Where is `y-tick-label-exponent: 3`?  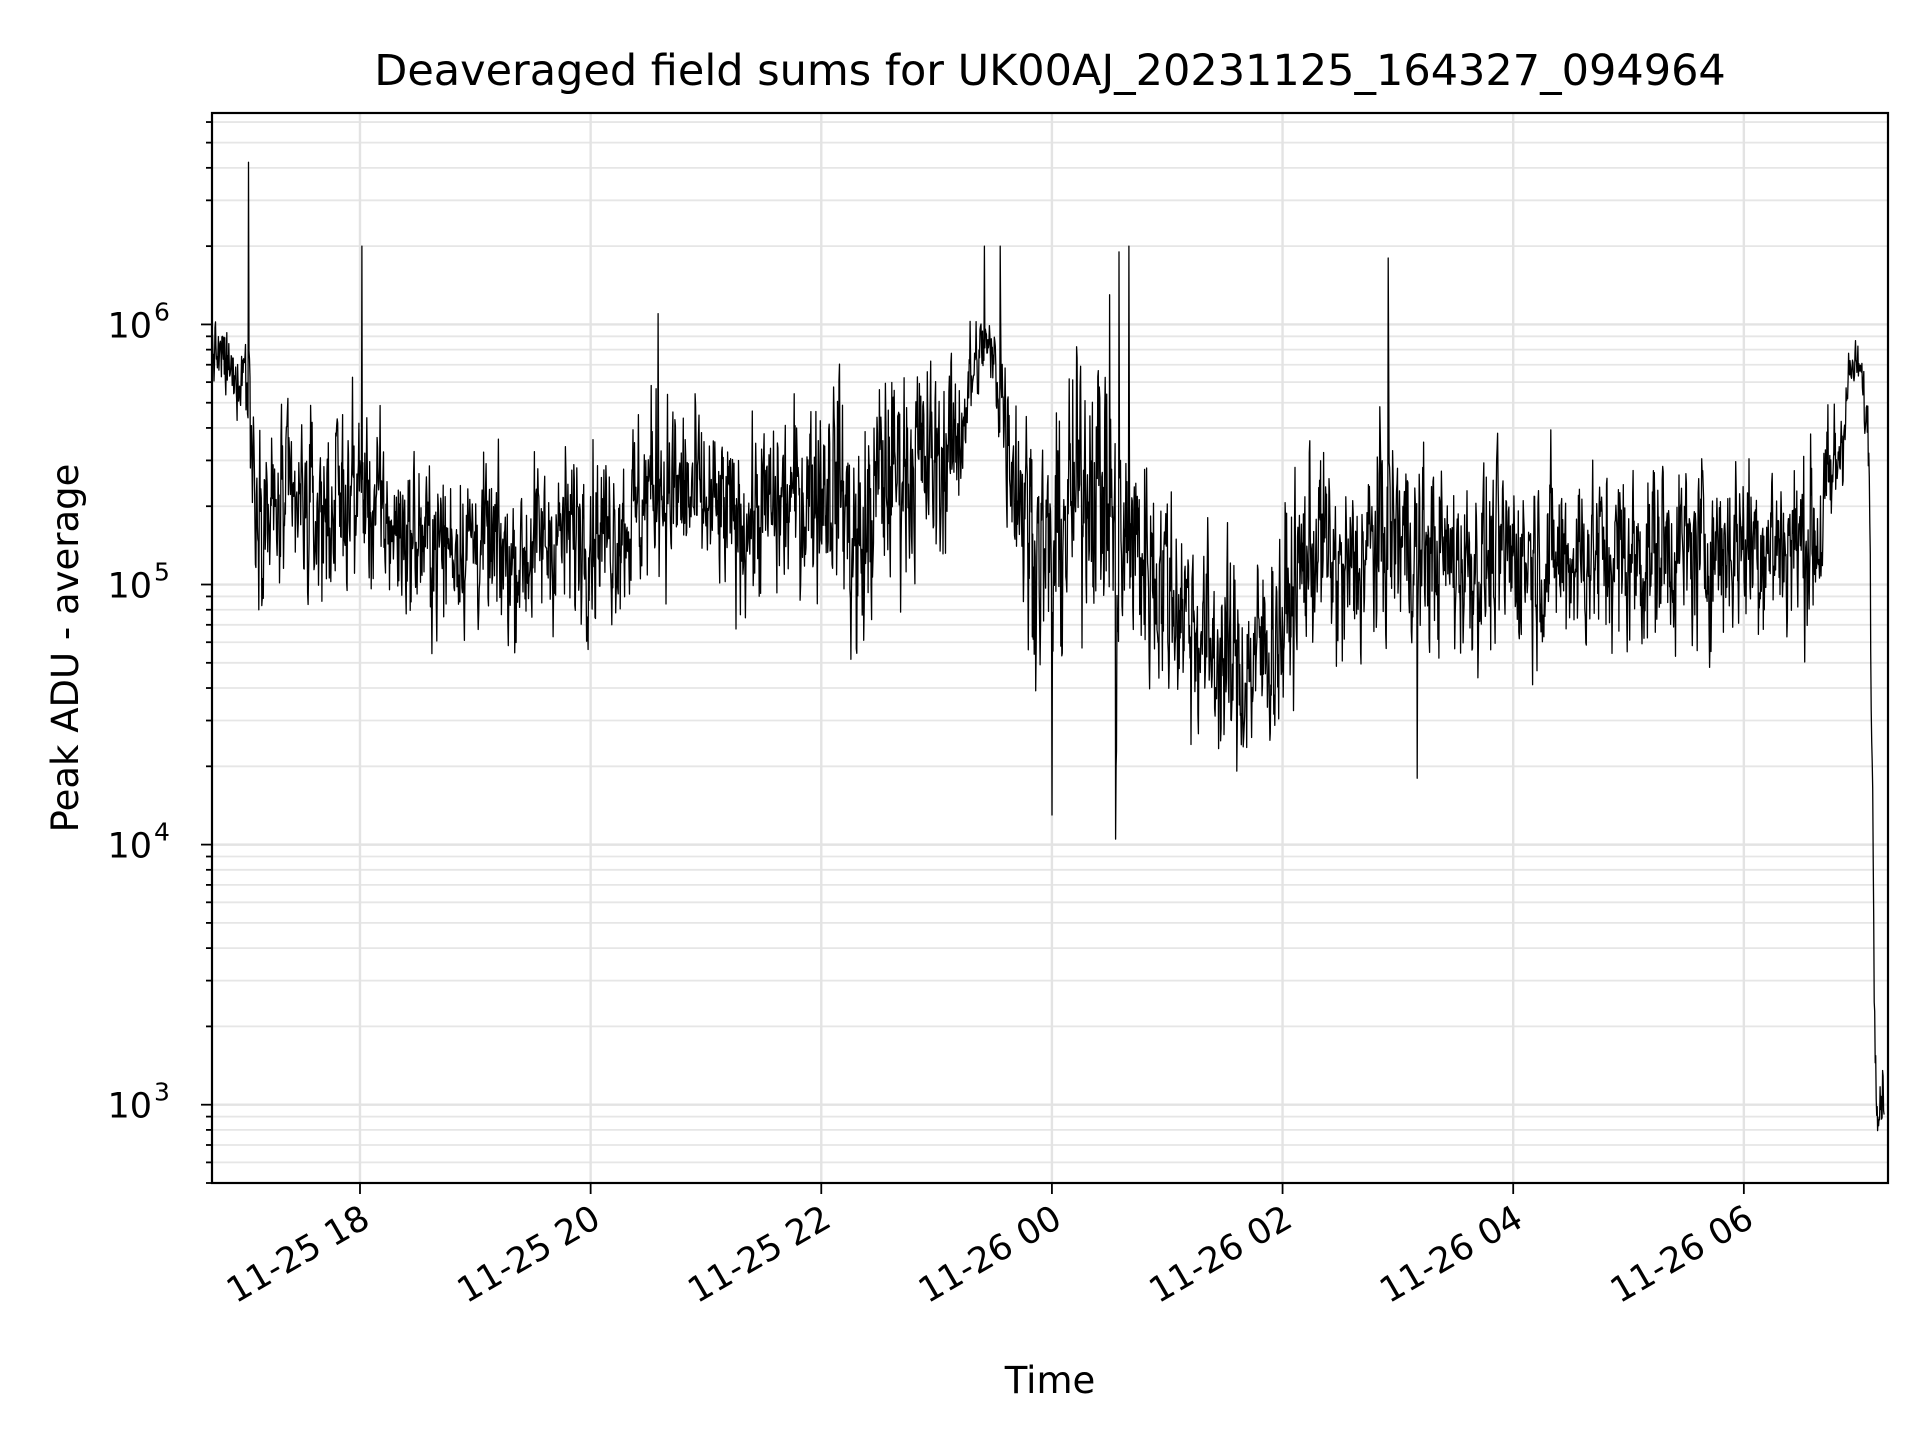 y-tick-label-exponent: 3 is located at coordinates (162, 1092).